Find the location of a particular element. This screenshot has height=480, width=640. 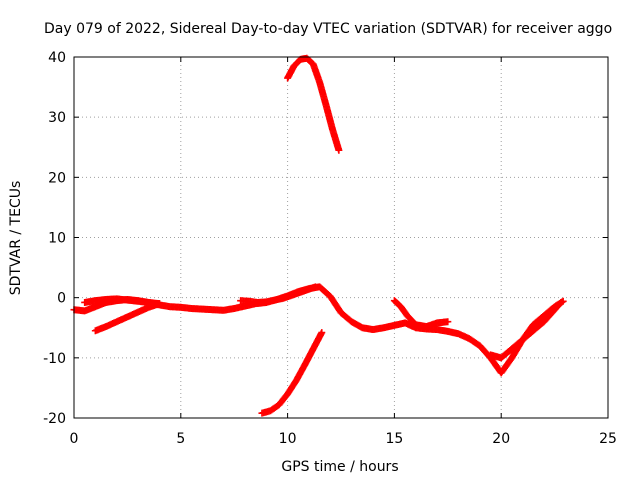

series-arc-mid-day is located at coordinates (278, 294).